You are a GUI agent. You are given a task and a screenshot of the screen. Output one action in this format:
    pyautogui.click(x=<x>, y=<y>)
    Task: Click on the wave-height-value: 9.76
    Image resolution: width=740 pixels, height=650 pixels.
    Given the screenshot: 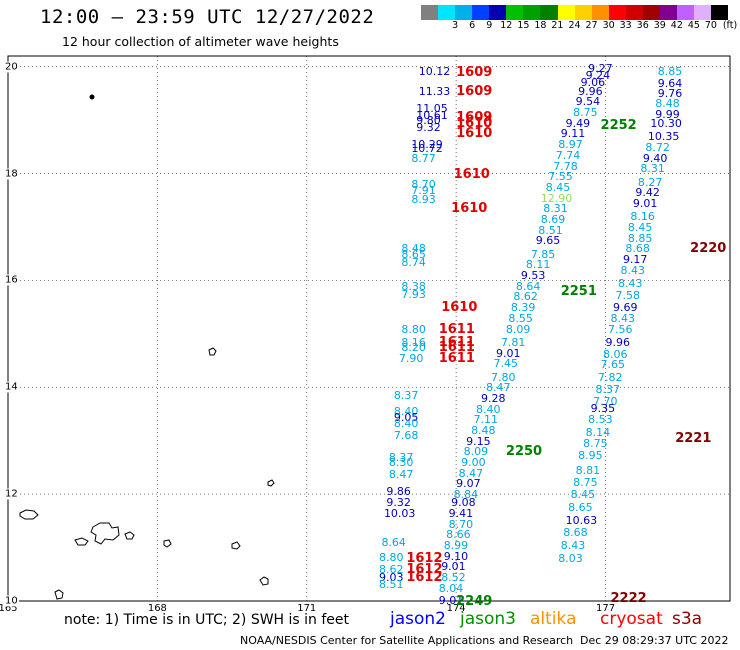 What is the action you would take?
    pyautogui.click(x=670, y=94)
    